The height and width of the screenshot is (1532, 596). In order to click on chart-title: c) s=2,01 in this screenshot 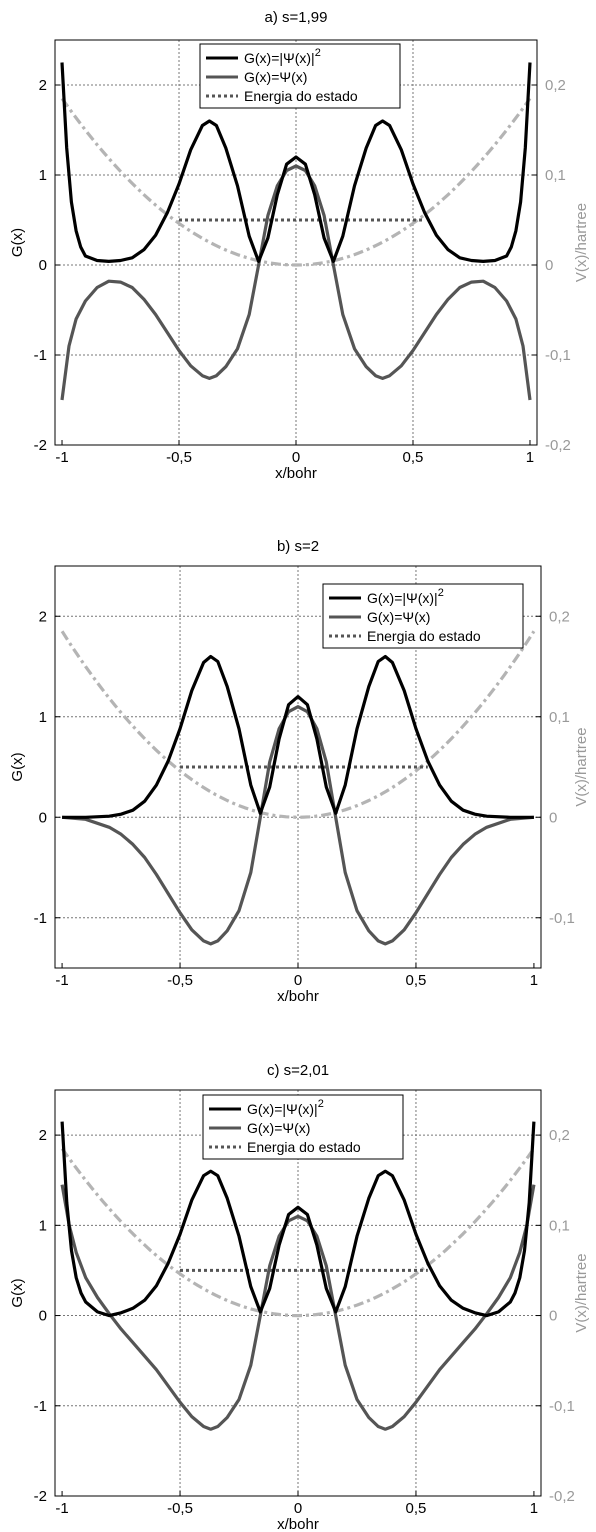, I will do `click(298, 1070)`.